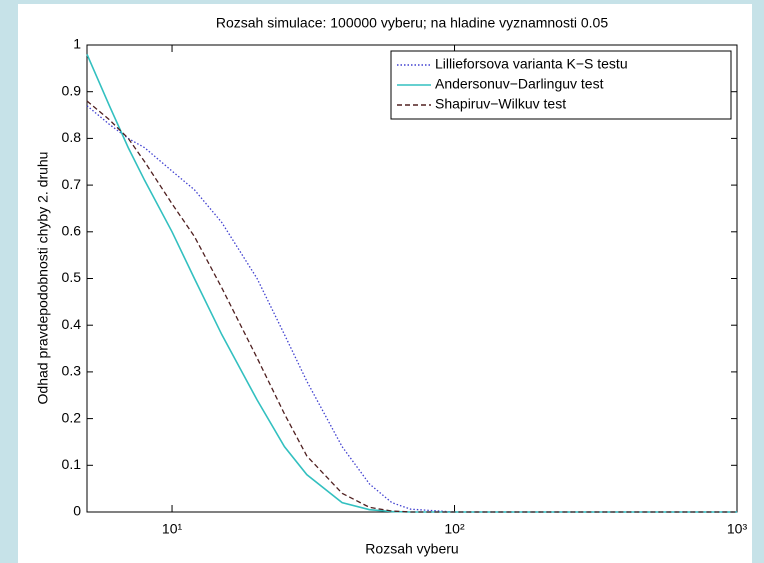 This screenshot has height=563, width=764. Describe the element at coordinates (500, 104) in the screenshot. I see `legend-label: Shapiruv−Wilkuv test` at that location.